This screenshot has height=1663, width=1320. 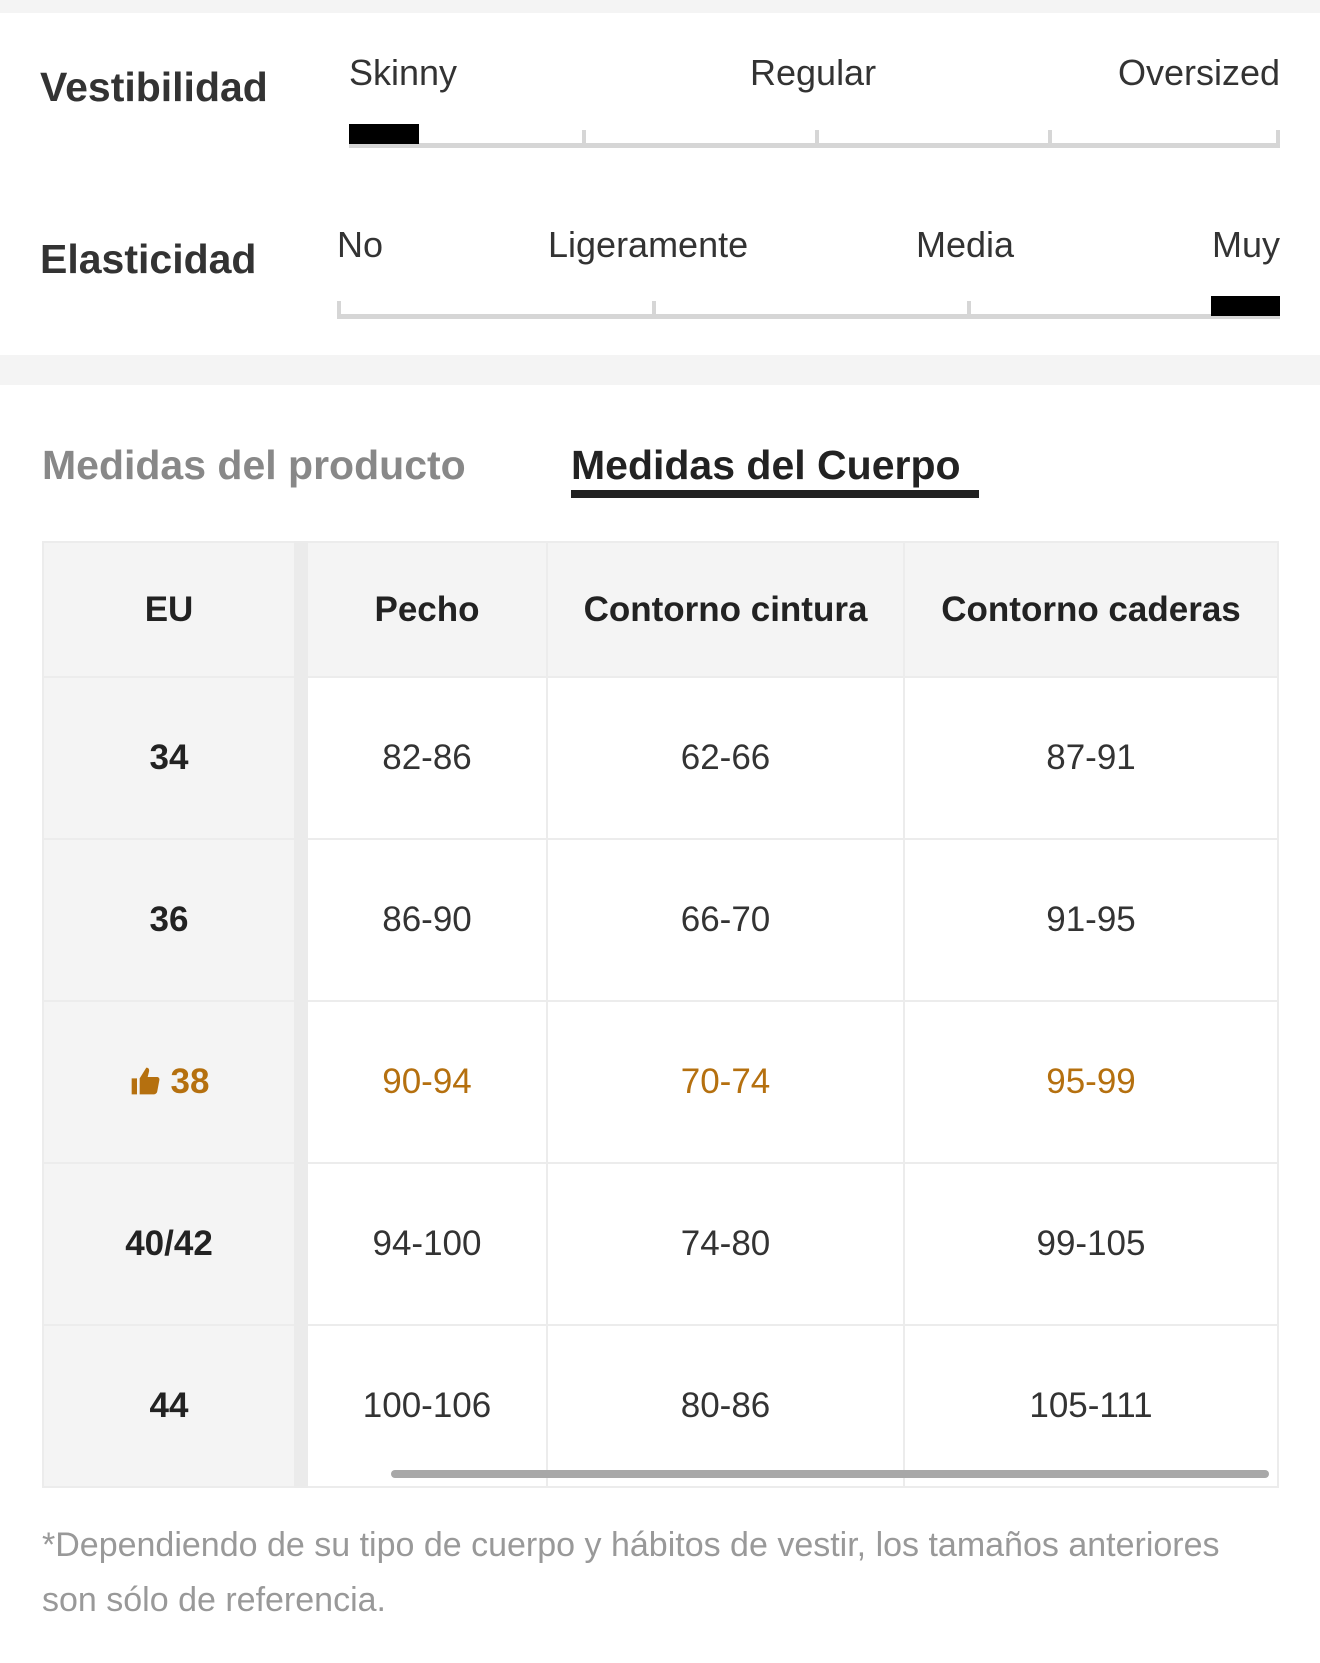 I want to click on cell-text: 70-74, so click(x=725, y=1081).